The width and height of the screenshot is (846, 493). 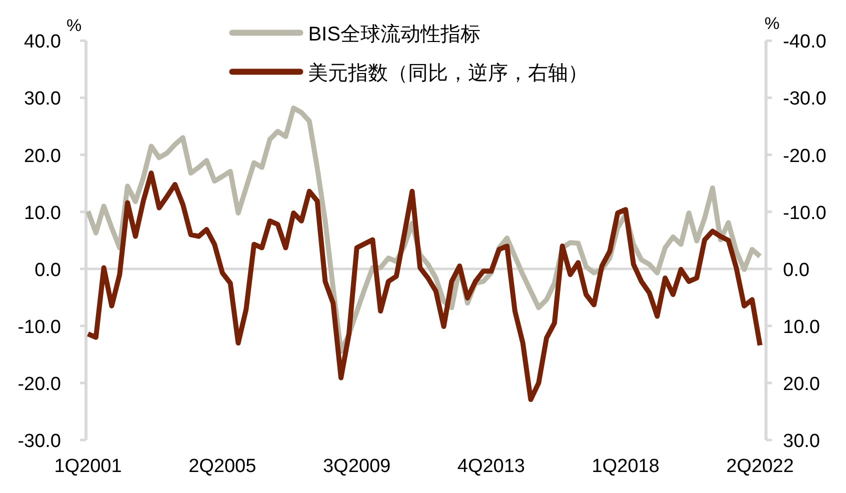 What do you see at coordinates (491, 466) in the screenshot?
I see `x-tick-label: 4Q2013` at bounding box center [491, 466].